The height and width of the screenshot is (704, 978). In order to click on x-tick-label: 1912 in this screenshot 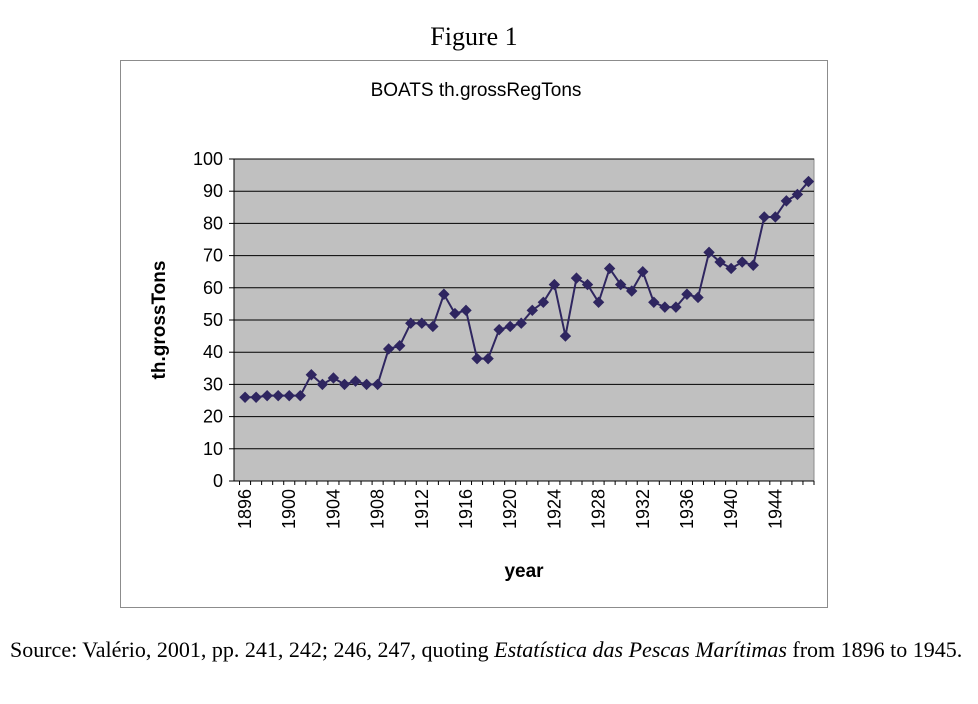, I will do `click(422, 509)`.